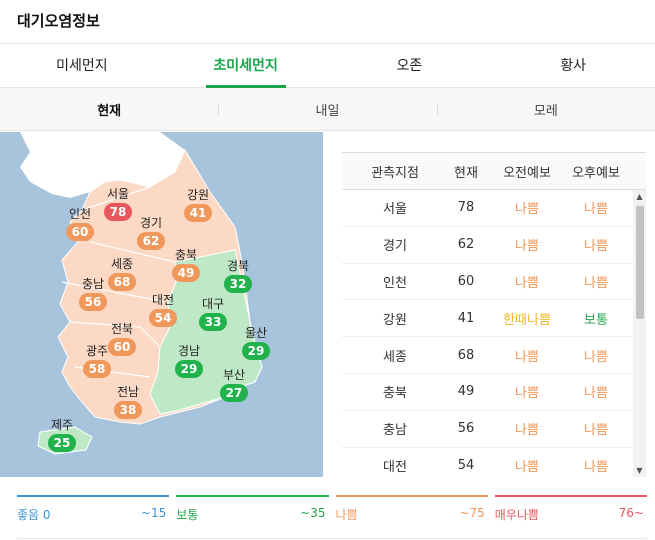  I want to click on region-gyeongbuk: 경북 32, so click(238, 276).